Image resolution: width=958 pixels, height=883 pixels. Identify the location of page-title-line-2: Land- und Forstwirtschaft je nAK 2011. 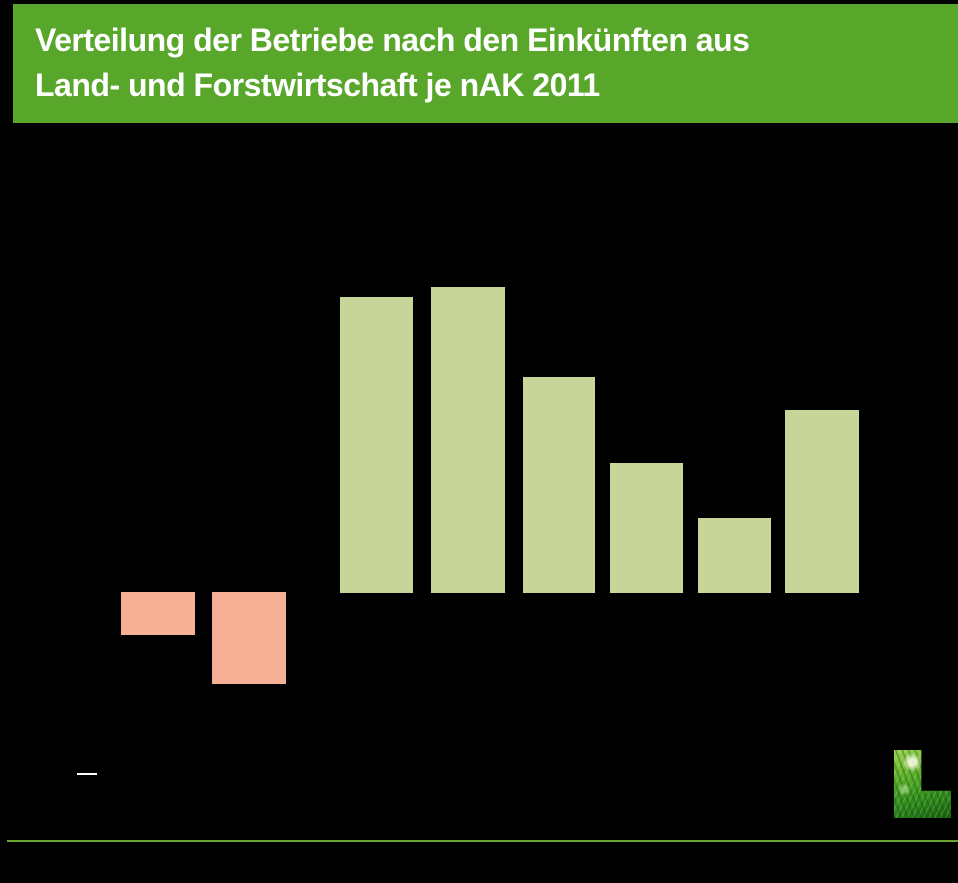
(317, 85).